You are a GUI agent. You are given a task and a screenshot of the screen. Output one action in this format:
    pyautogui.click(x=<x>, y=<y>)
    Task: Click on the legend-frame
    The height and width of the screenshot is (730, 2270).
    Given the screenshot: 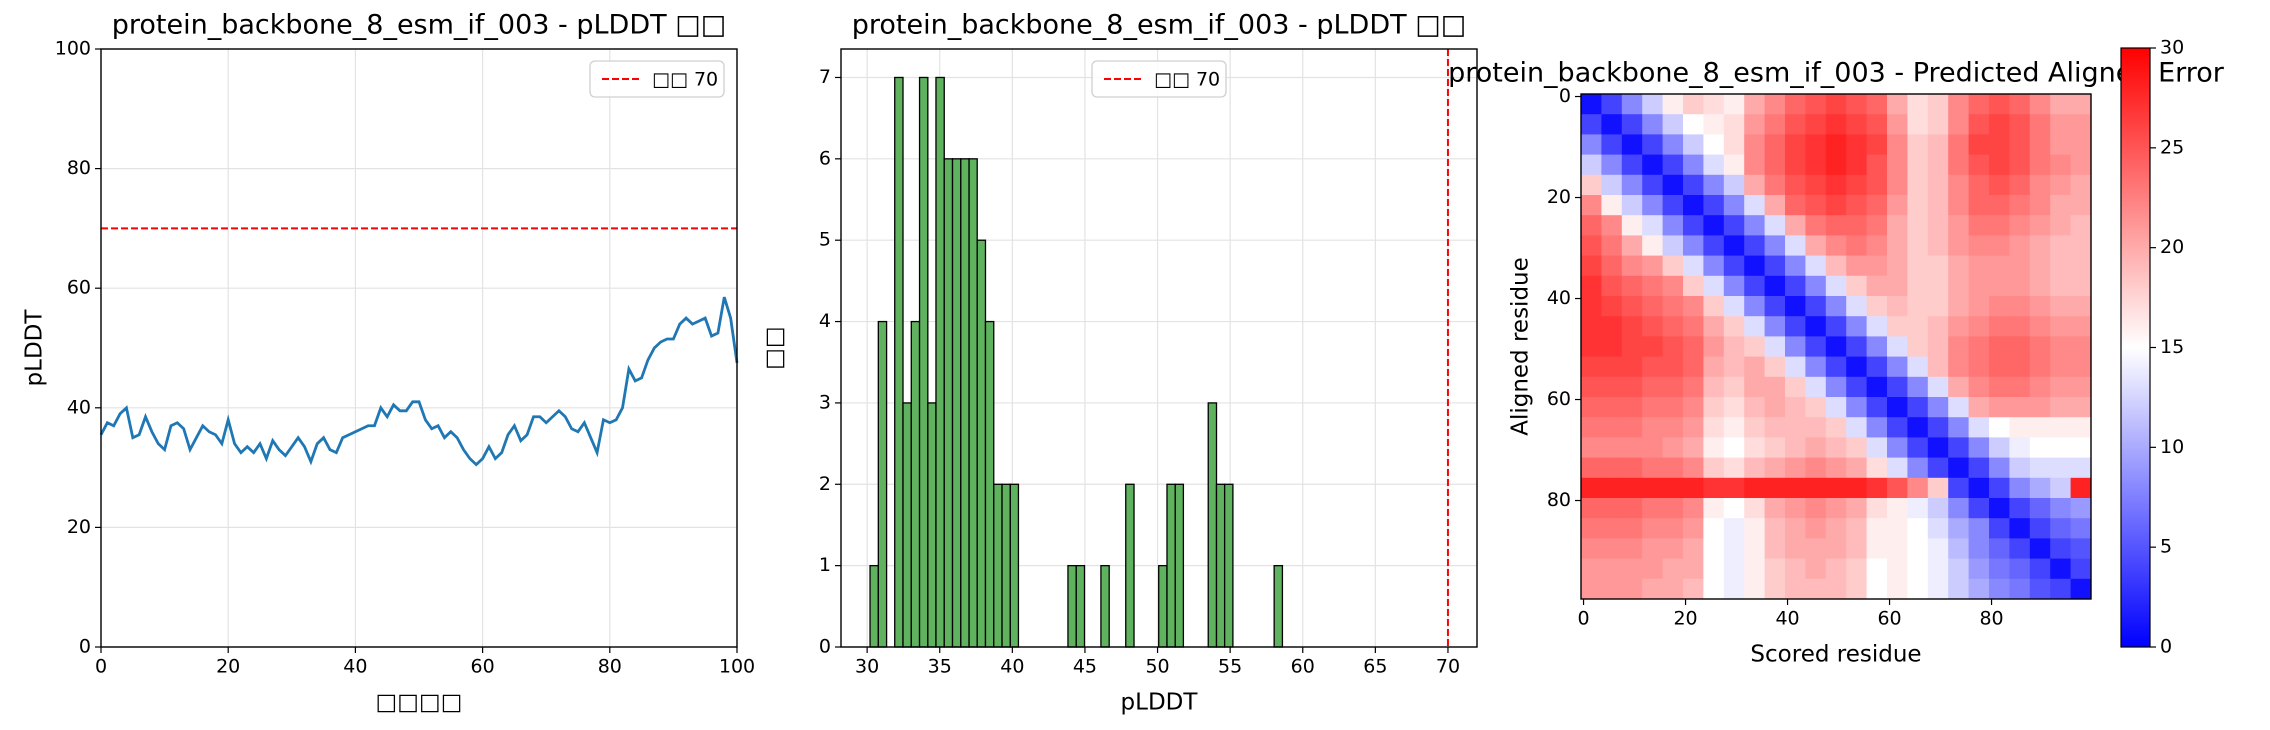 What is the action you would take?
    pyautogui.click(x=1159, y=79)
    